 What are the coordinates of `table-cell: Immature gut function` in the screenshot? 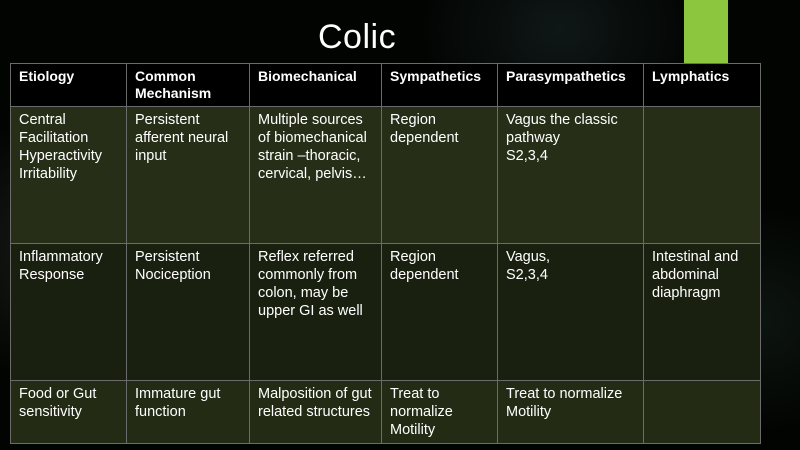 It's located at (188, 412).